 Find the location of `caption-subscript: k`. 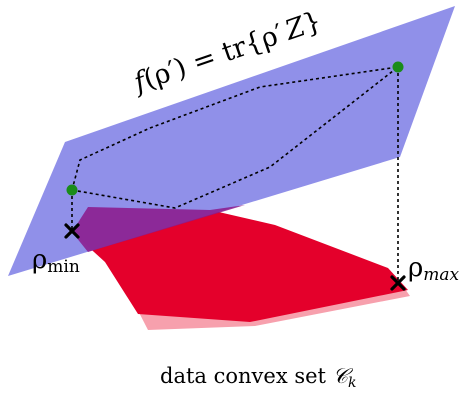

caption-subscript: k is located at coordinates (352, 383).